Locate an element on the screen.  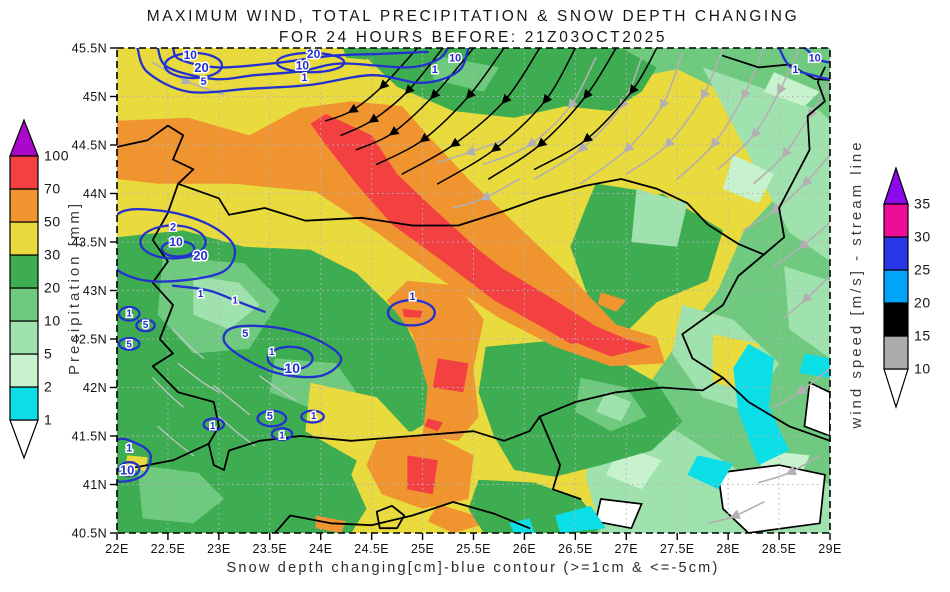
x-tick-label: 26E is located at coordinates (524, 549).